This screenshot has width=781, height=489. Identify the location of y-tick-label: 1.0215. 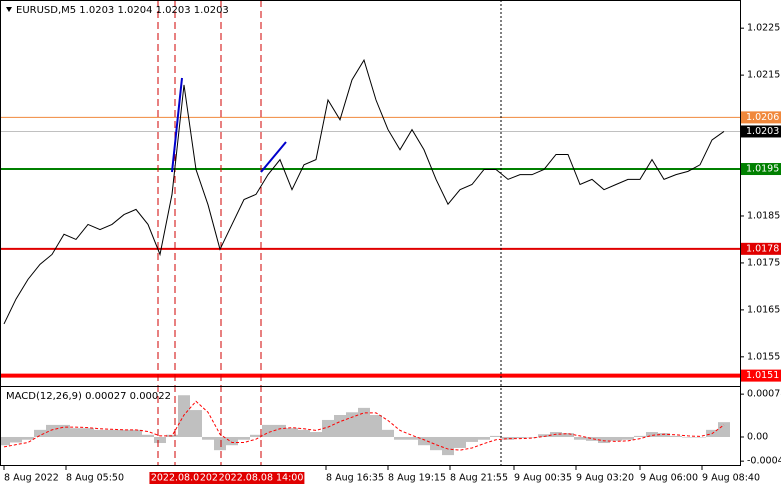
(763, 75).